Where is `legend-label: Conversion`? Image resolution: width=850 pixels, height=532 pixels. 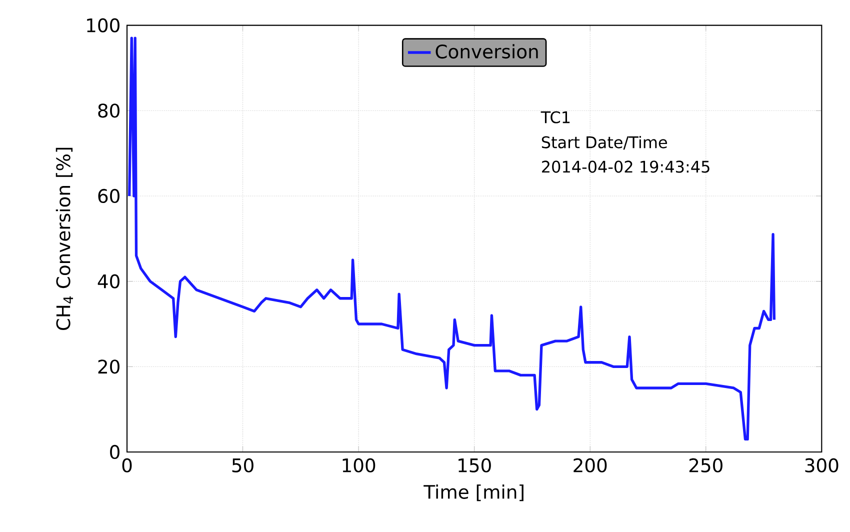
legend-label: Conversion is located at coordinates (487, 51).